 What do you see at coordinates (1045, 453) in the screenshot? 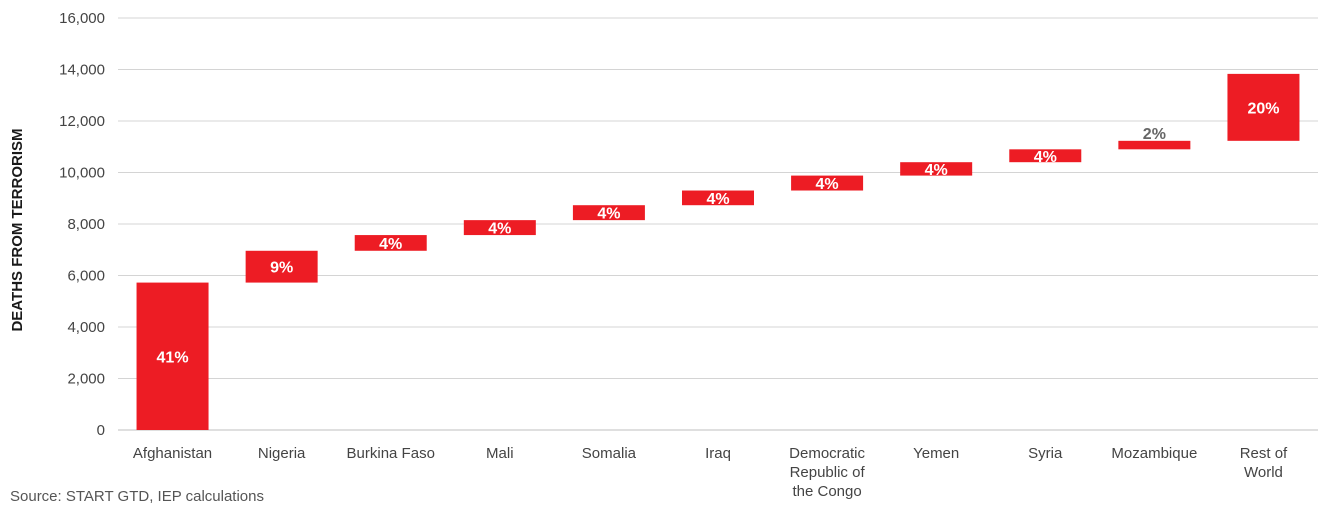
I see `x-category-label: Syria` at bounding box center [1045, 453].